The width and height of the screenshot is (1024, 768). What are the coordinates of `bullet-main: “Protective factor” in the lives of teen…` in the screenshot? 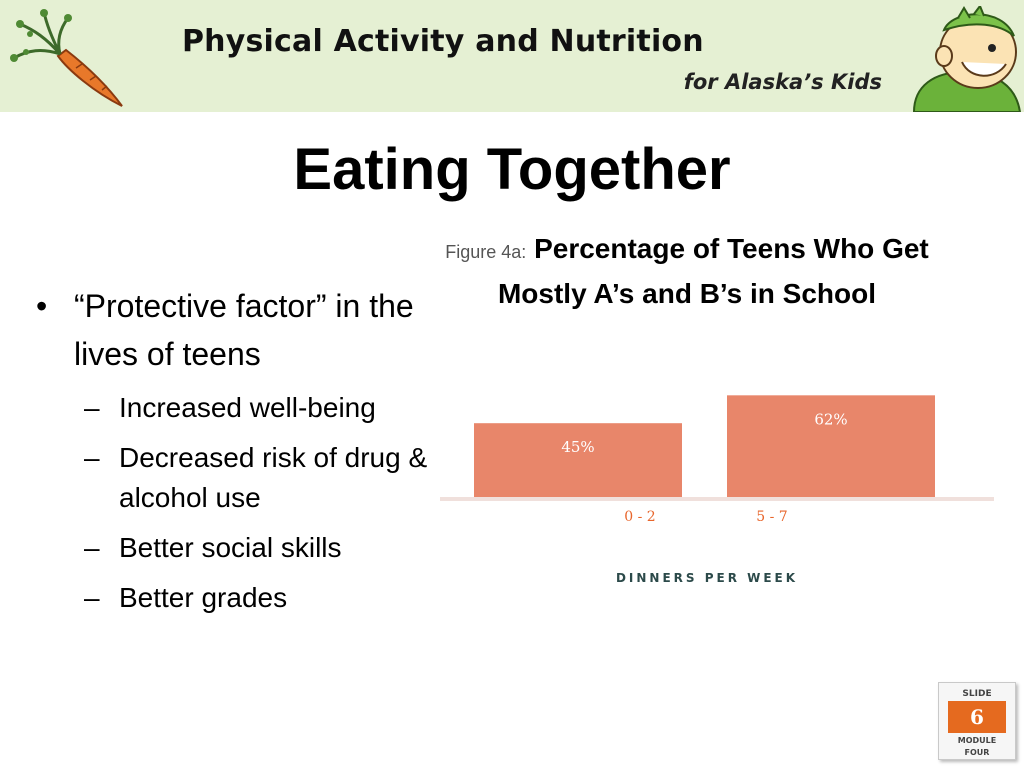 It's located at (234, 330).